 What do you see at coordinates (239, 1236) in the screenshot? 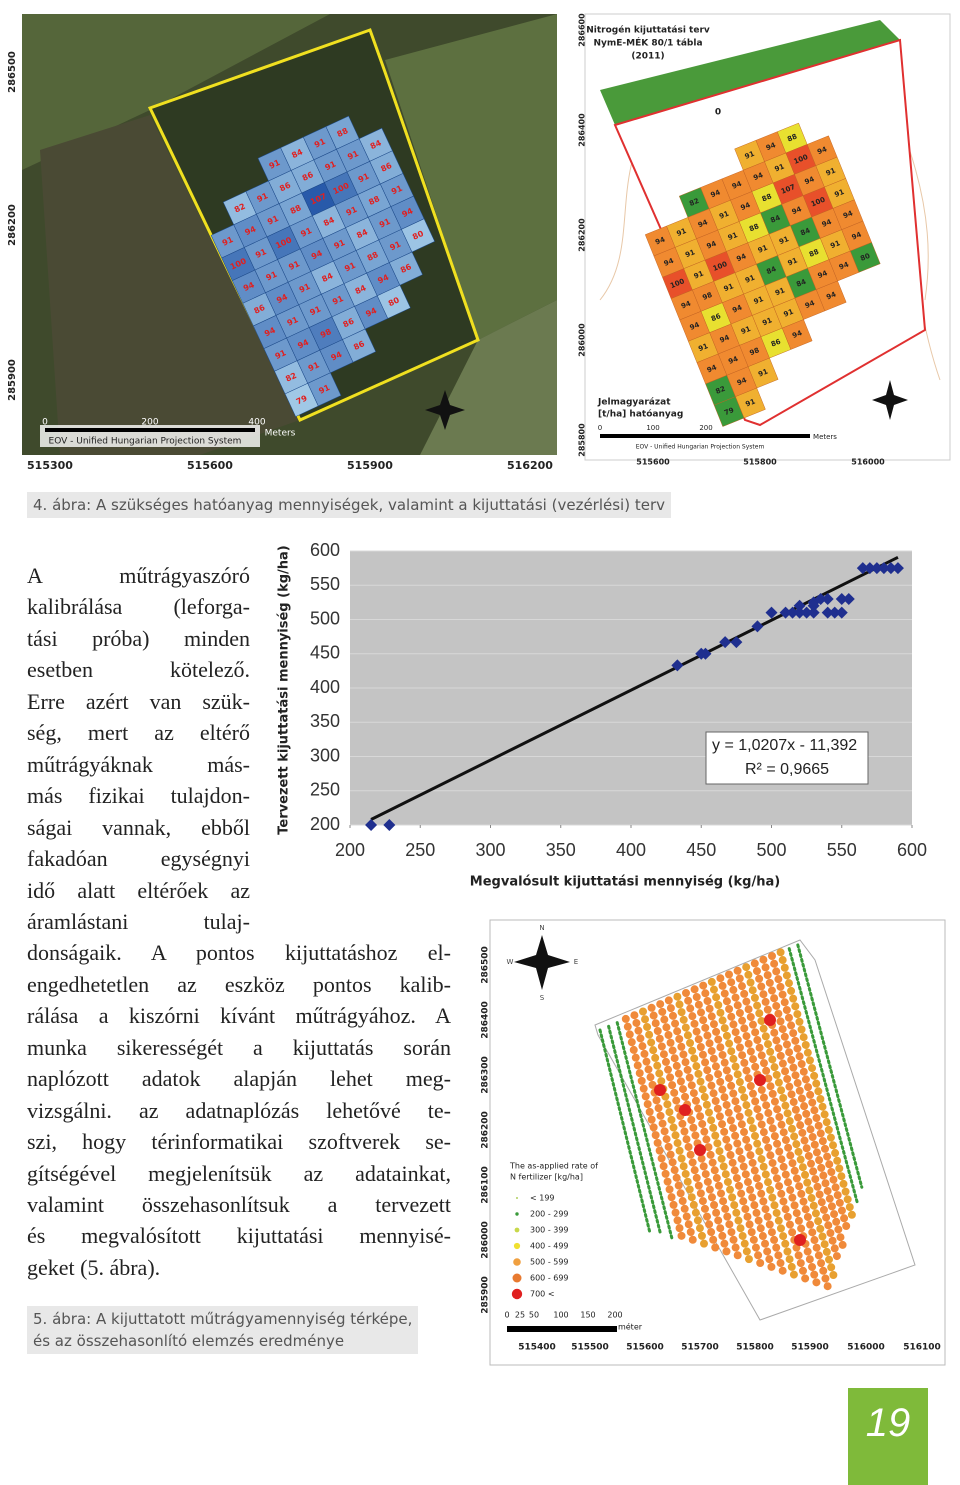
I see `body-line: és megvalósított kijuttatási mennyisé-` at bounding box center [239, 1236].